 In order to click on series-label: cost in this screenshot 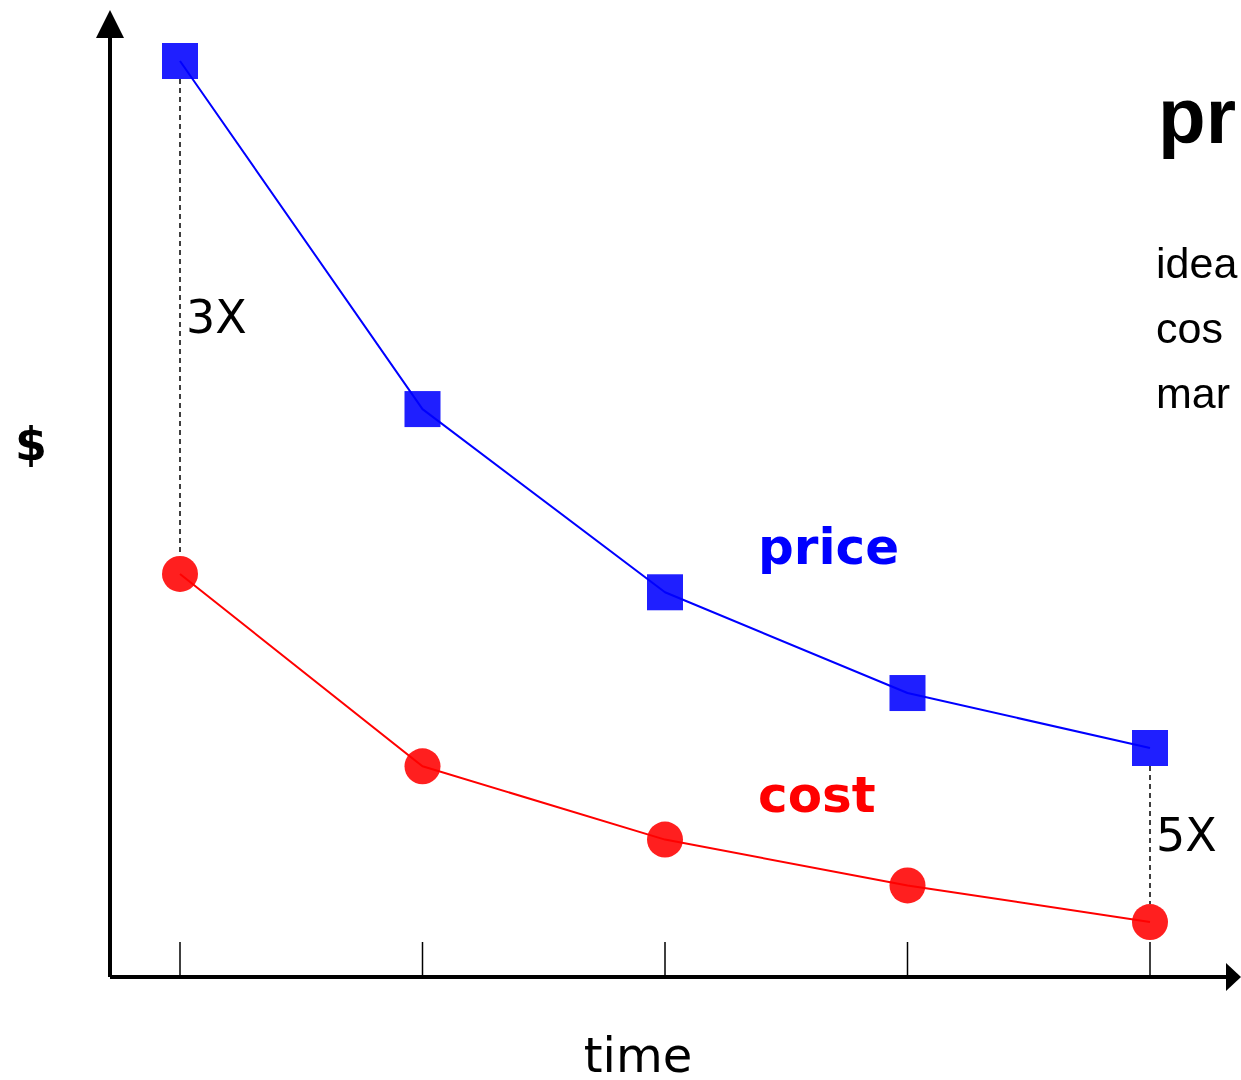, I will do `click(817, 794)`.